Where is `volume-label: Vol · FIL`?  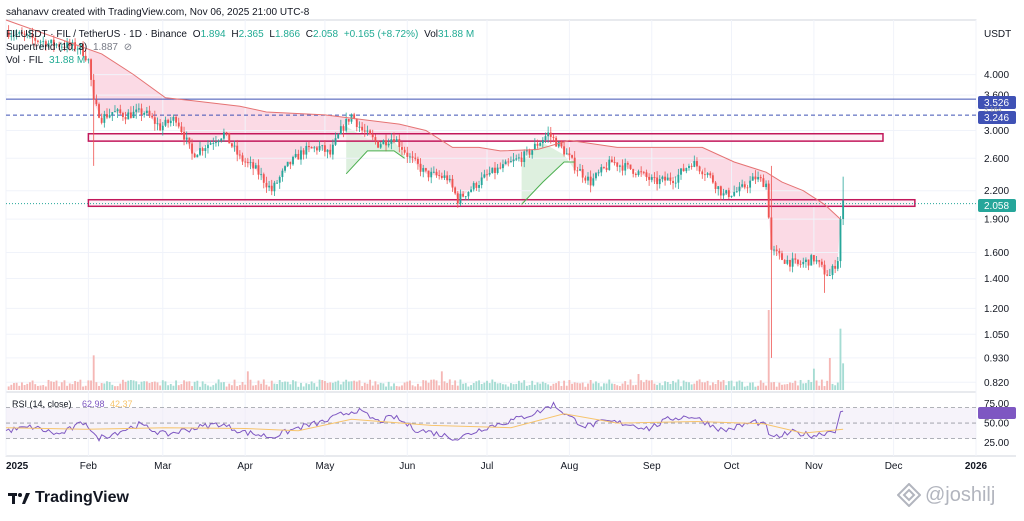 volume-label: Vol · FIL is located at coordinates (25, 60).